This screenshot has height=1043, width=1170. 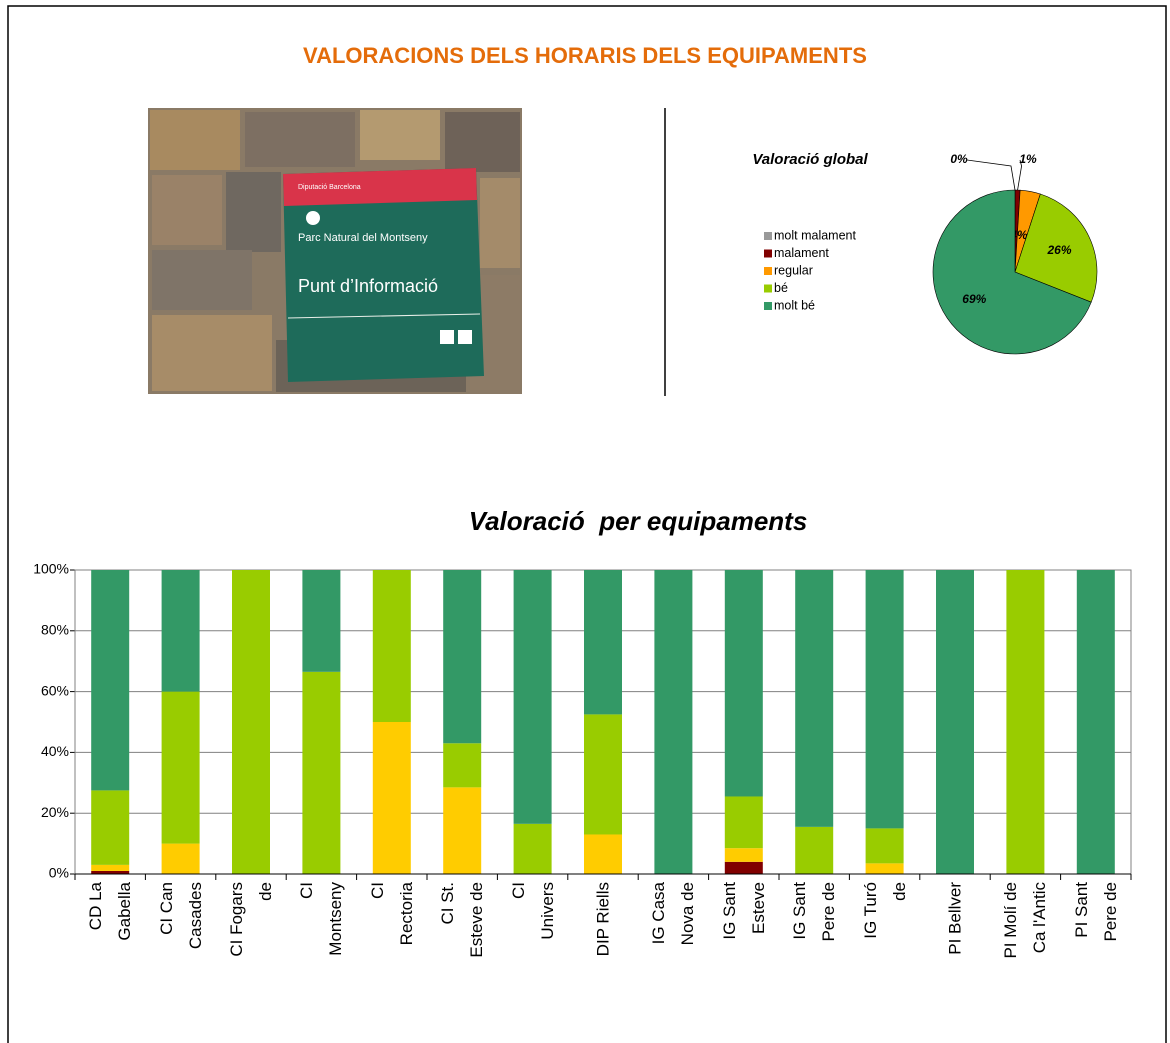 I want to click on legend-label: malament, so click(x=801, y=253).